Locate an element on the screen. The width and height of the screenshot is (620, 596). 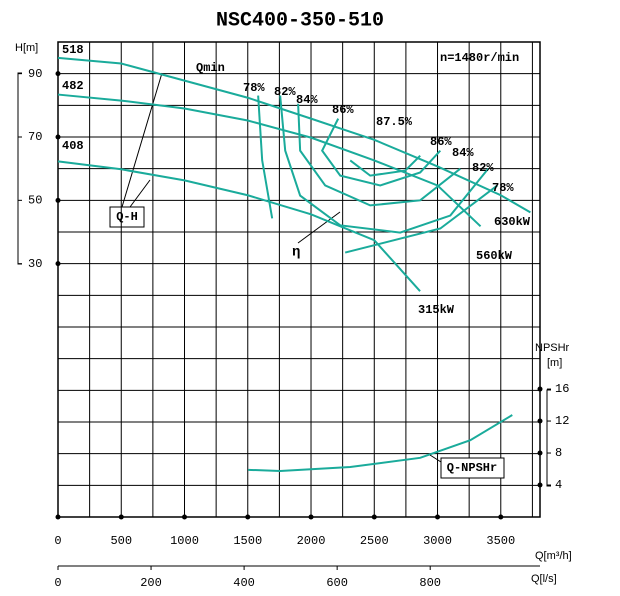
x2-tick-label: 400 is located at coordinates (244, 583).